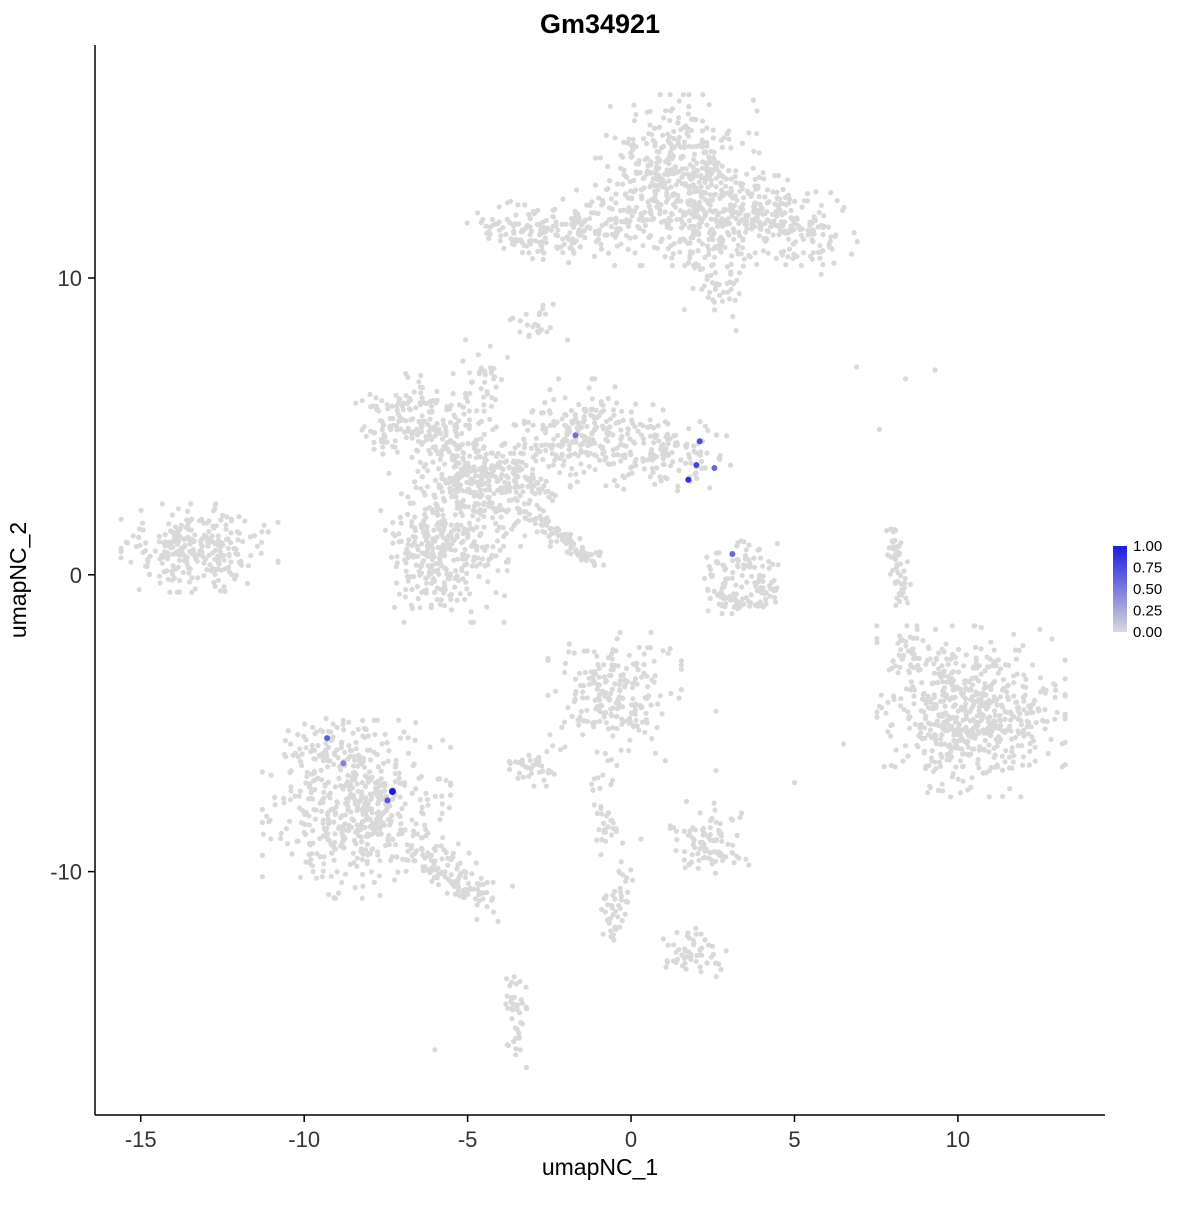 The height and width of the screenshot is (1205, 1200). Describe the element at coordinates (1147, 568) in the screenshot. I see `legend-tick-label: 0.75` at that location.